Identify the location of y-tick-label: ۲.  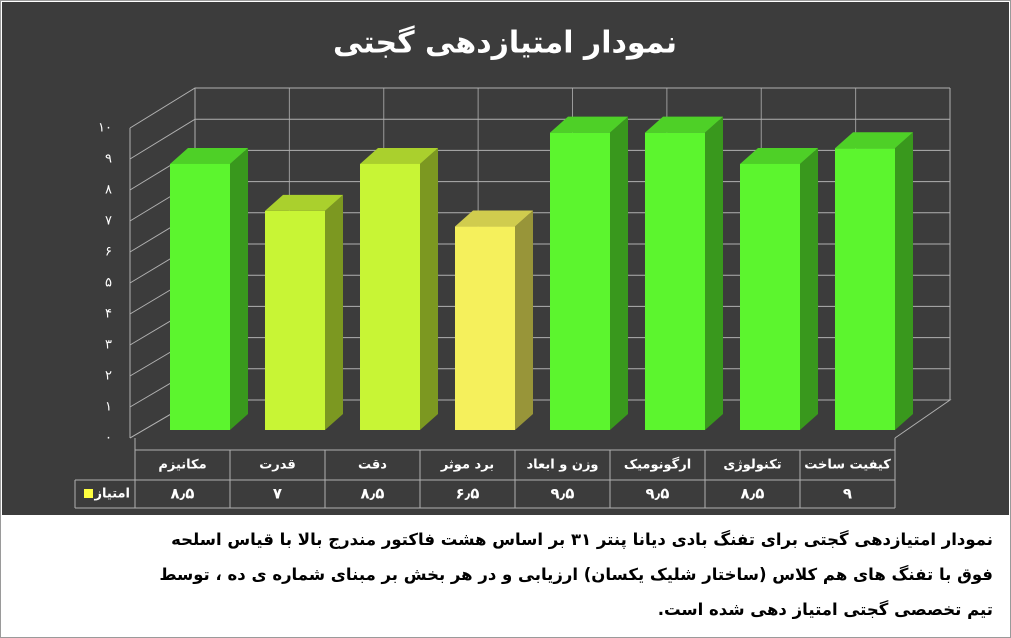
(108, 376).